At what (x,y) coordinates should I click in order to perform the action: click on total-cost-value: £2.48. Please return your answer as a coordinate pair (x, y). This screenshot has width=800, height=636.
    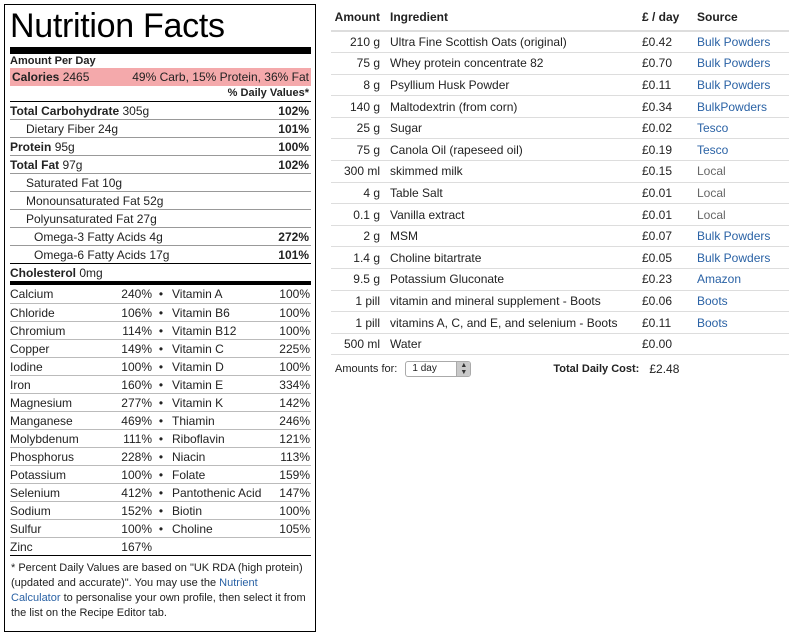
    Looking at the image, I should click on (664, 369).